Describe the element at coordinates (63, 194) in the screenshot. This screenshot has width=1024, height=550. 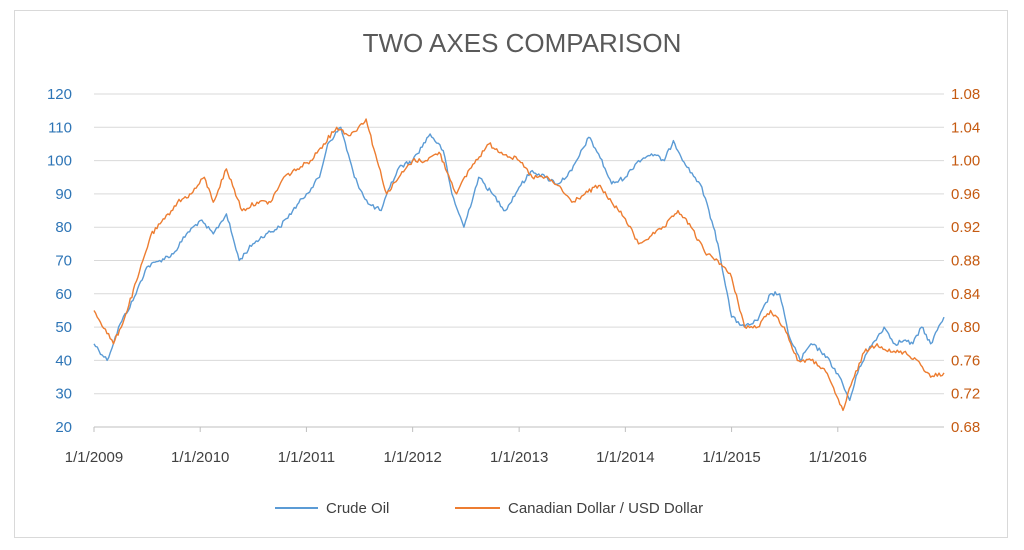
I see `left-axis-tick-label: 90` at that location.